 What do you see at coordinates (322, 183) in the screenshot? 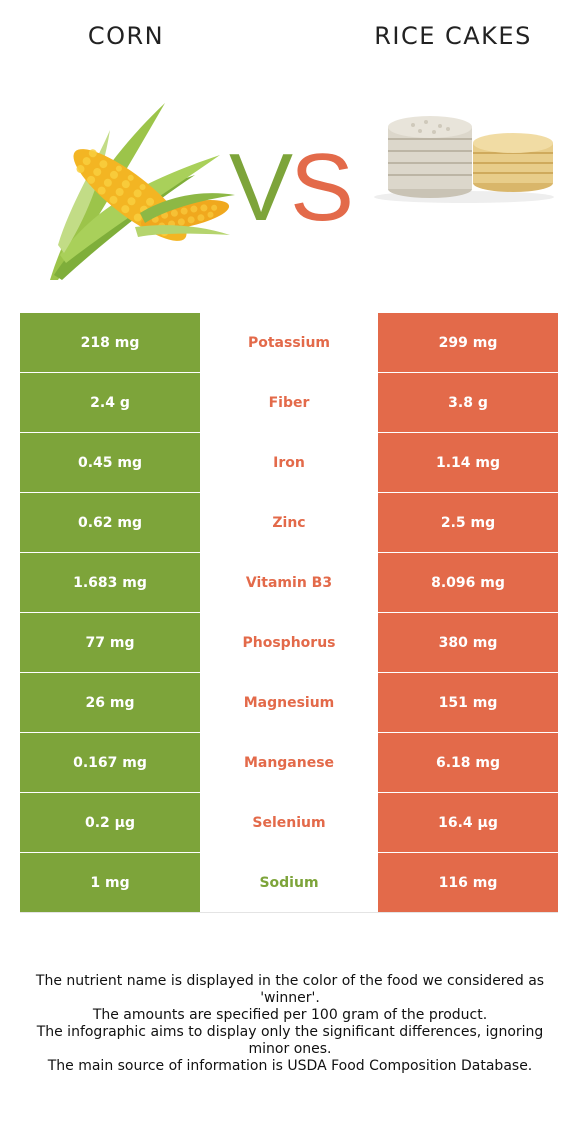
I see `vs-letter-s: S` at bounding box center [322, 183].